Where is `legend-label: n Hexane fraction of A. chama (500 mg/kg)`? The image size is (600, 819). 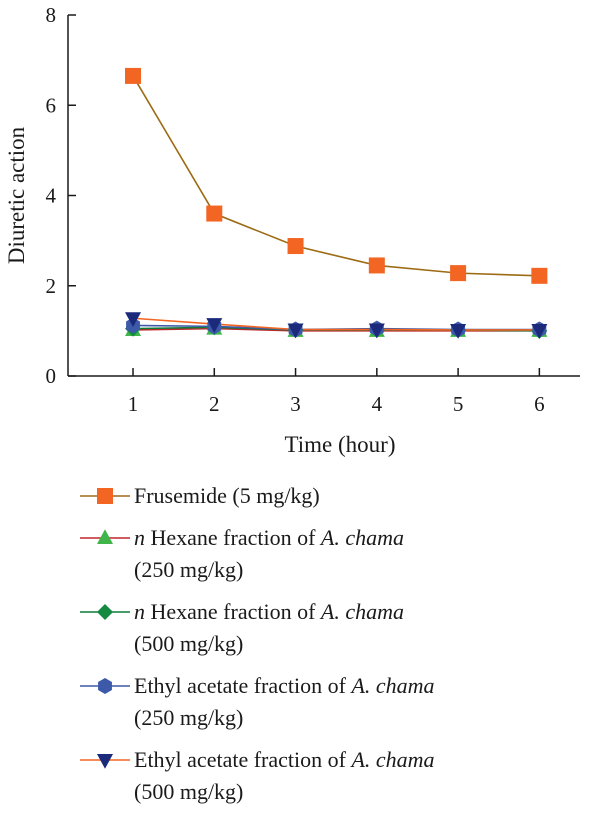 legend-label: n Hexane fraction of A. chama (500 mg/kg) is located at coordinates (269, 628).